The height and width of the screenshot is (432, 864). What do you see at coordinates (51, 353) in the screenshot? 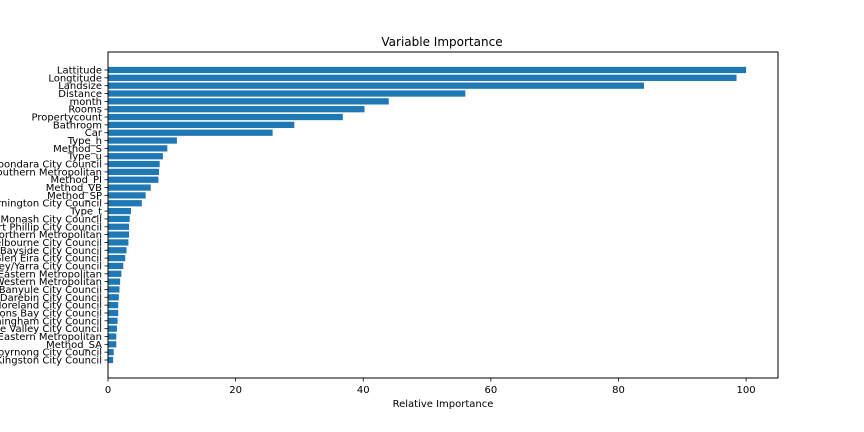
I see `y-tick-label: Maribyrnong City Council` at bounding box center [51, 353].